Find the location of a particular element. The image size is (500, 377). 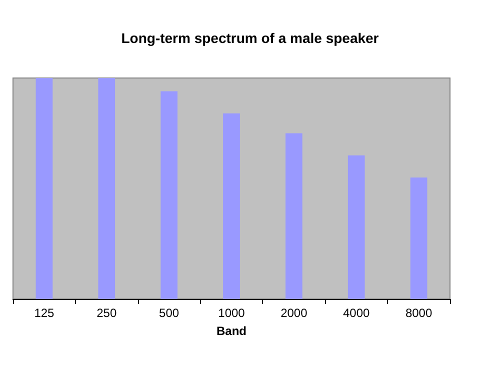

chart-title: Long-term spectrum of a male speaker is located at coordinates (250, 38).